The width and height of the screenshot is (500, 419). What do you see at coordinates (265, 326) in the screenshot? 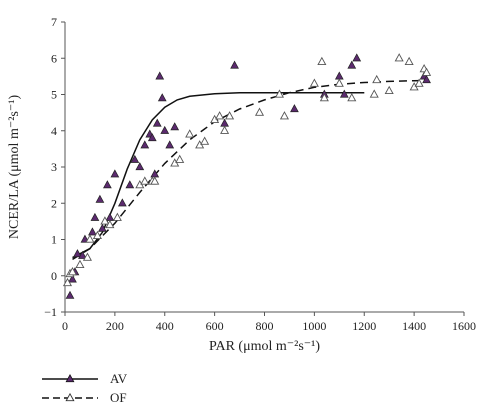
I see `x-tick-label: 800` at bounding box center [265, 326].